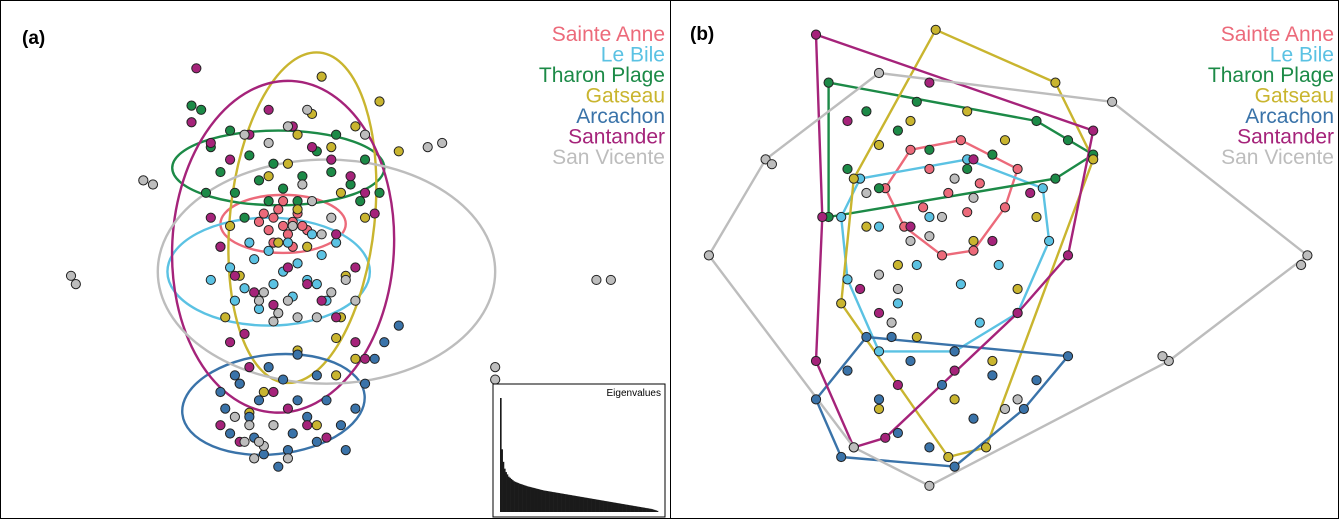 This screenshot has height=519, width=1339. Describe the element at coordinates (1277, 157) in the screenshot. I see `legend-entry-san-vicente: San Vicente` at that location.